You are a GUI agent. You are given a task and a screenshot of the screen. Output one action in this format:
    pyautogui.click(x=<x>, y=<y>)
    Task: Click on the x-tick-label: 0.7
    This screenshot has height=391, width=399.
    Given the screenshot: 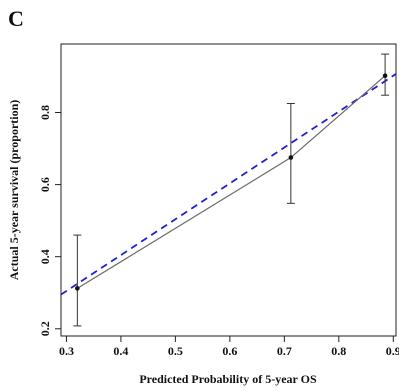 What is the action you would take?
    pyautogui.click(x=284, y=351)
    